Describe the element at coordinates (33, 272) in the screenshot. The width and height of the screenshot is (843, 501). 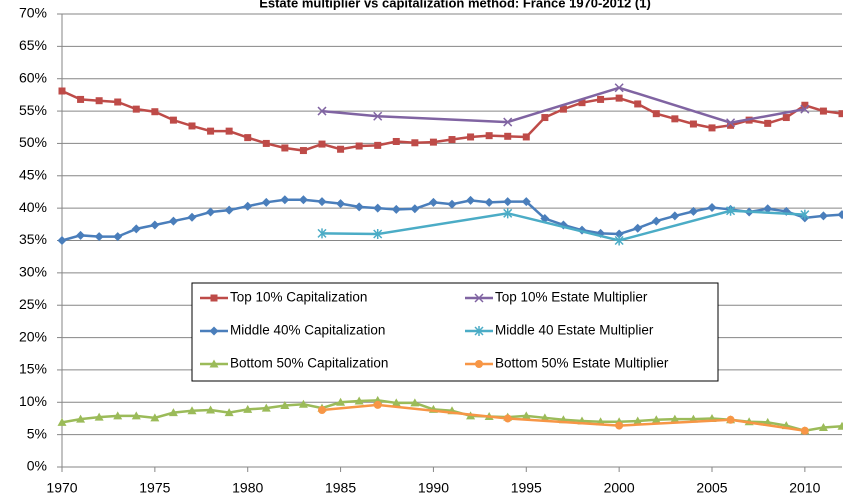
I see `y-tick-label: 30%` at that location.